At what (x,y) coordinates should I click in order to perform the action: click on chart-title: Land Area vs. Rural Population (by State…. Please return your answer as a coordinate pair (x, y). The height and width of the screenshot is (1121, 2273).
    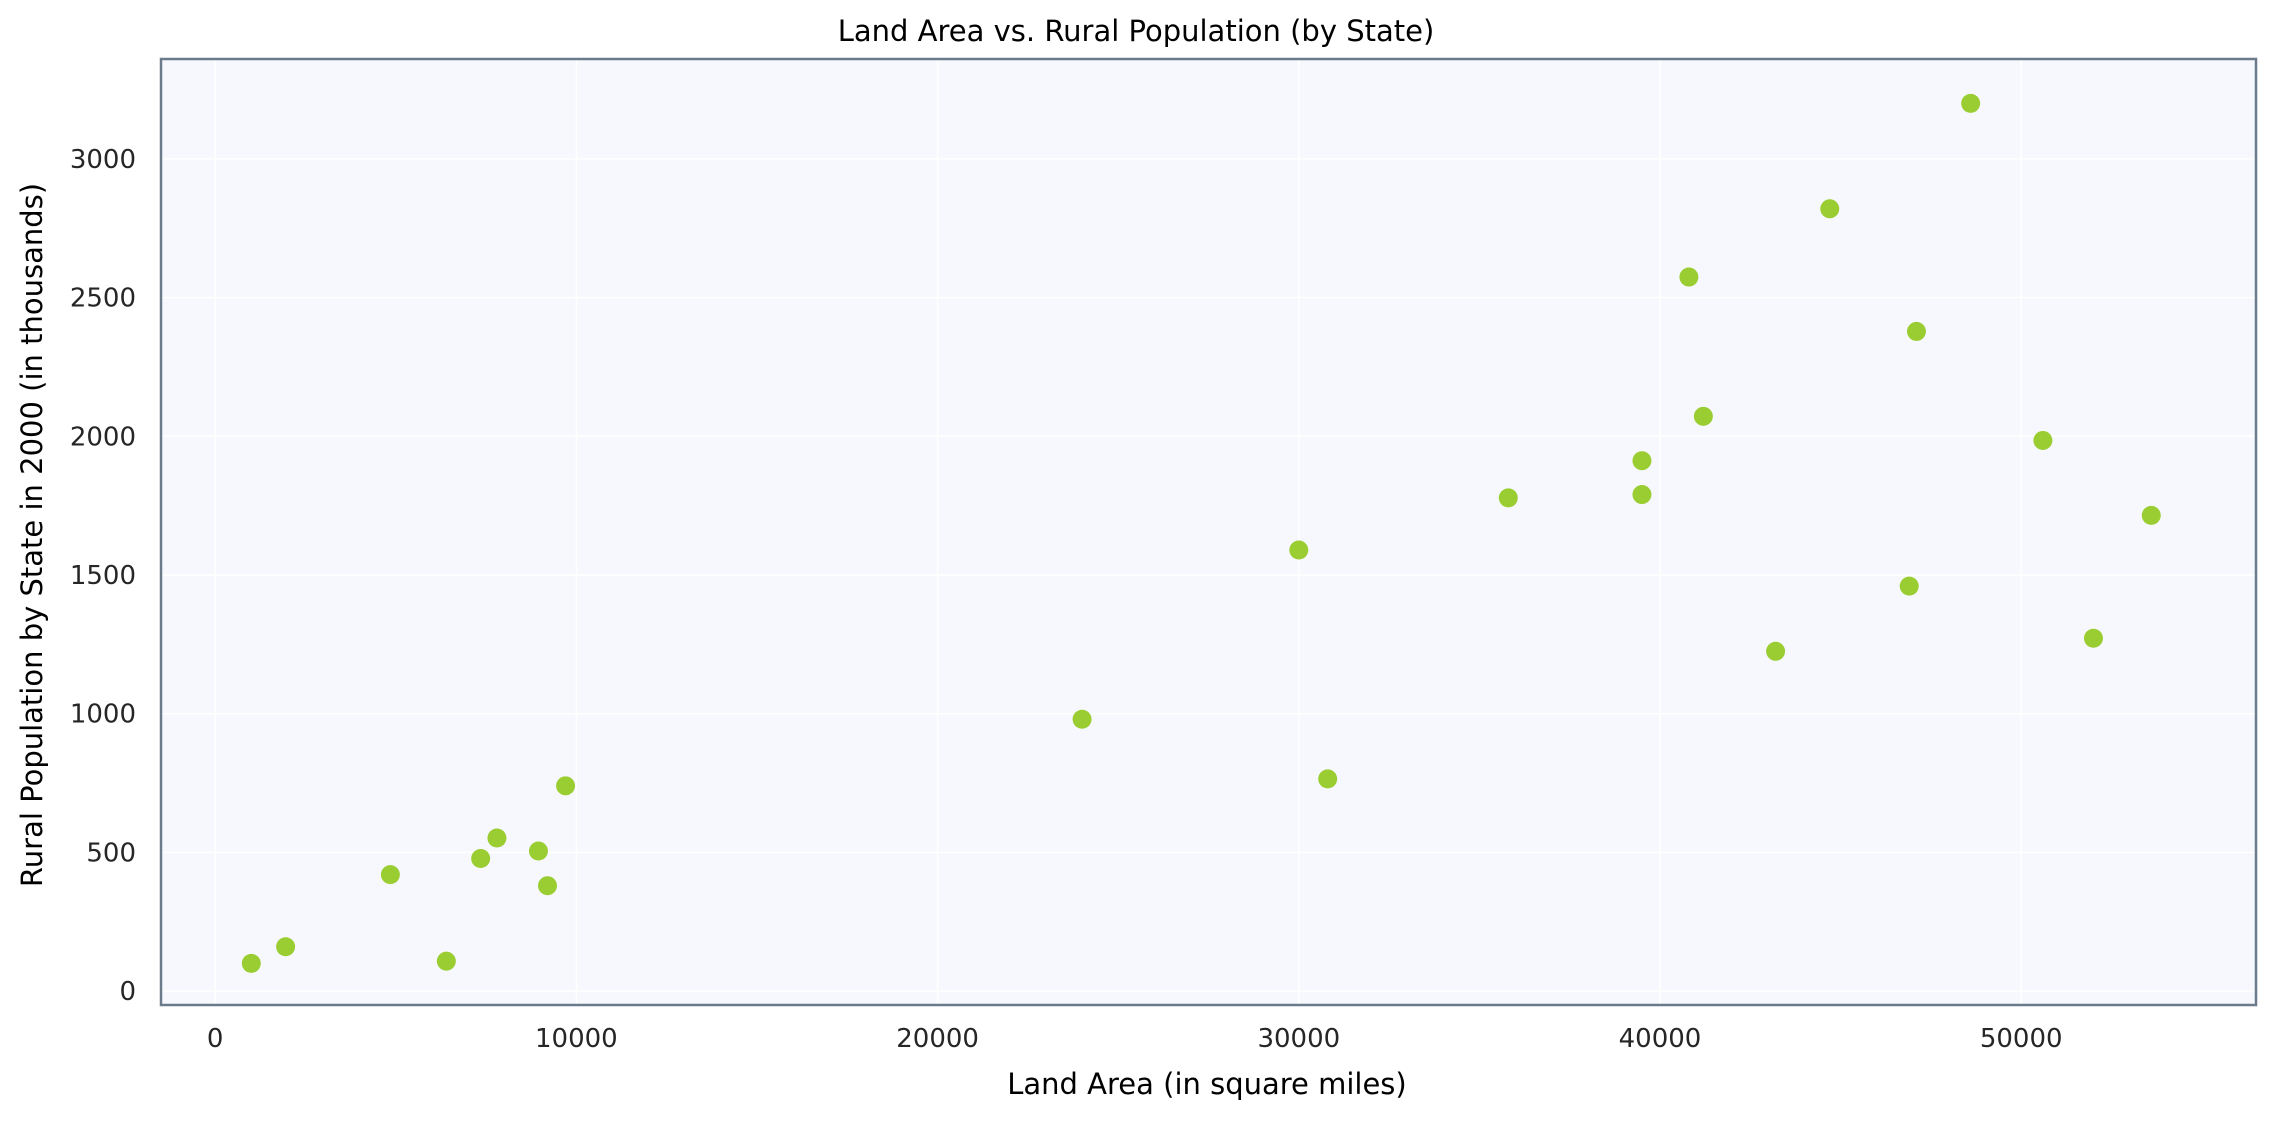
    Looking at the image, I should click on (1136, 31).